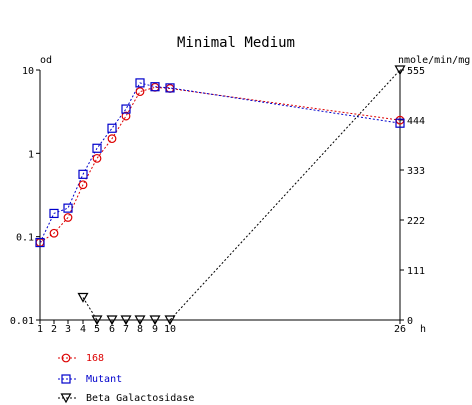 The height and width of the screenshot is (405, 472). Describe the element at coordinates (423, 329) in the screenshot. I see `x-axis-unit: h` at that location.